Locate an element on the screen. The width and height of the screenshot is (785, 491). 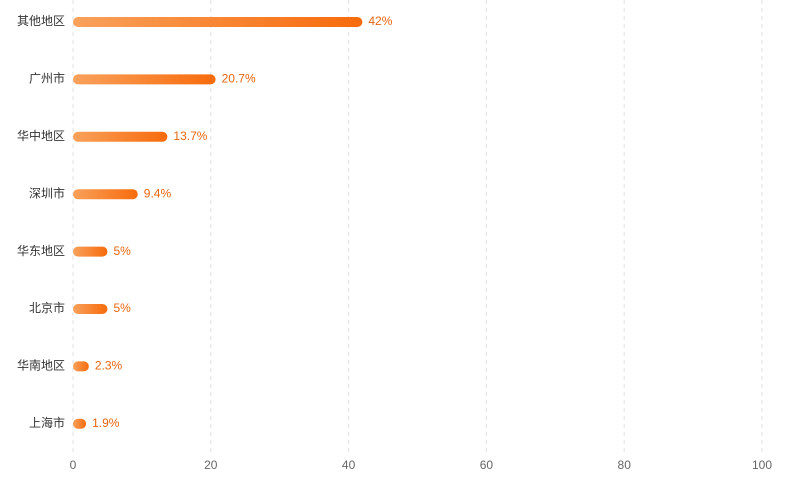
x-tick-label: 100 is located at coordinates (762, 465).